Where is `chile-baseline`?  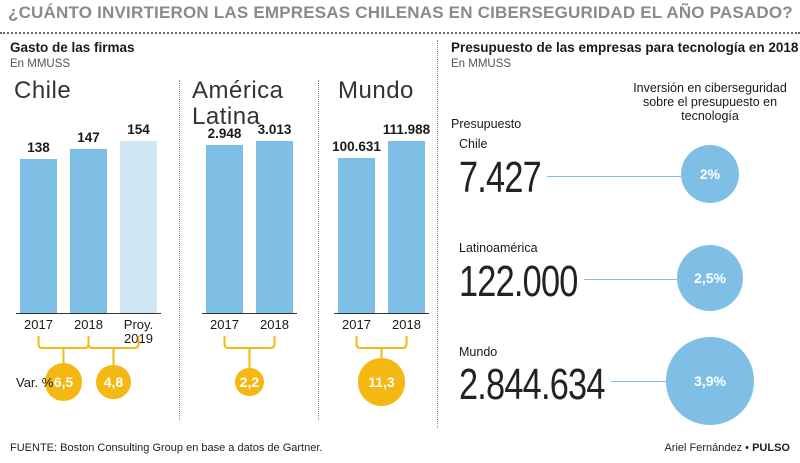
chile-baseline is located at coordinates (88, 313).